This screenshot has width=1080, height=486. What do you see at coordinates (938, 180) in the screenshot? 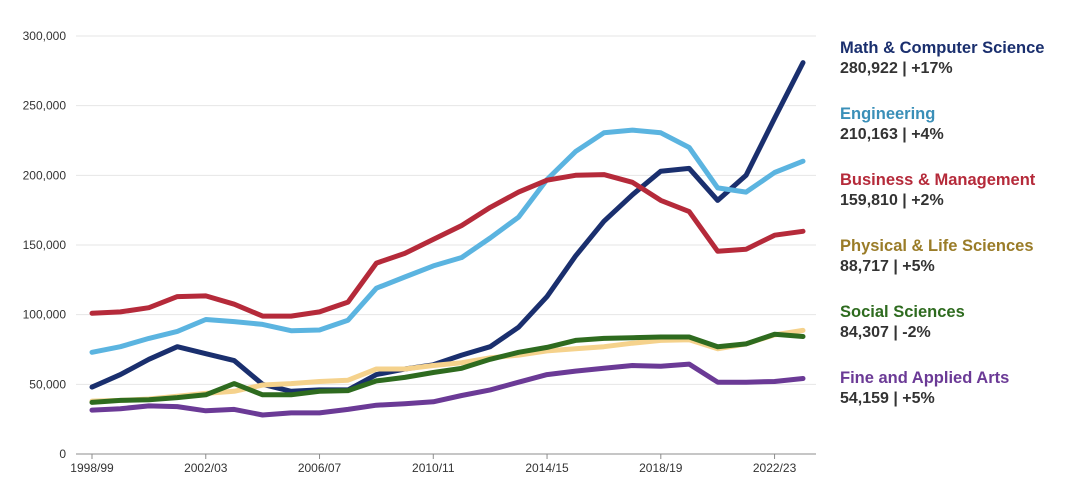
I see `legend-series-name: Business & Management` at bounding box center [938, 180].